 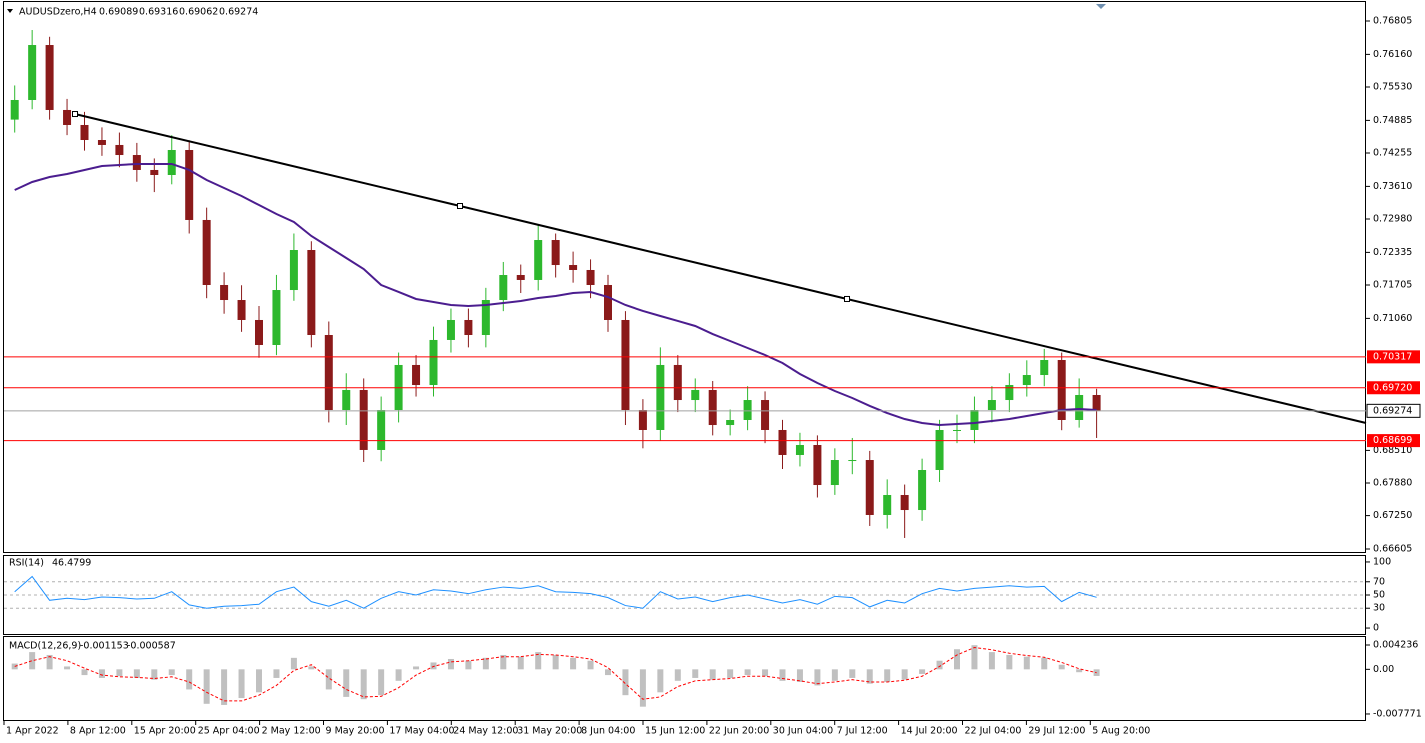 I want to click on x-tick-label: 29 Jul 12:00, so click(x=1056, y=731).